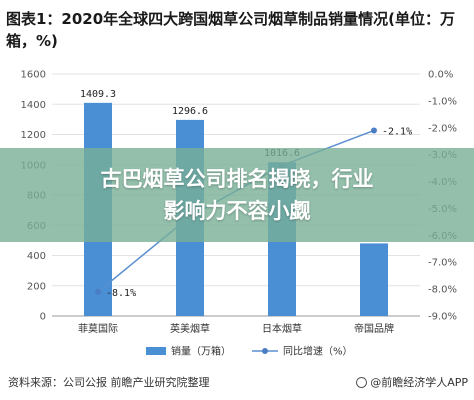 The image size is (474, 400). What do you see at coordinates (36, 256) in the screenshot?
I see `left-tick-label: 400` at bounding box center [36, 256].